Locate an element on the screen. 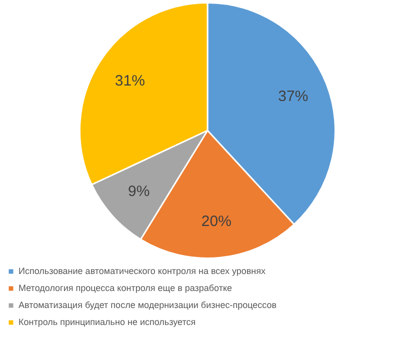 The width and height of the screenshot is (415, 345). data-label: 9% is located at coordinates (139, 191).